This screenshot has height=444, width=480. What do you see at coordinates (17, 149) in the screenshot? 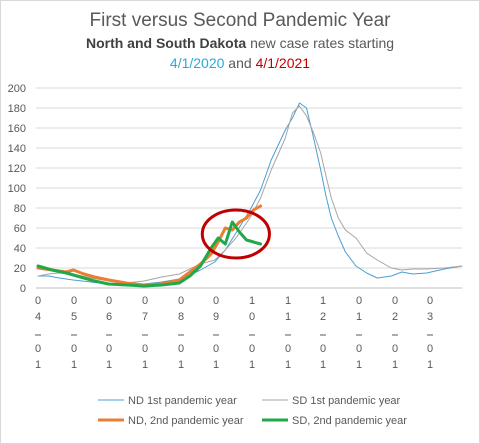
I see `y-tick-label: 140` at bounding box center [17, 149].